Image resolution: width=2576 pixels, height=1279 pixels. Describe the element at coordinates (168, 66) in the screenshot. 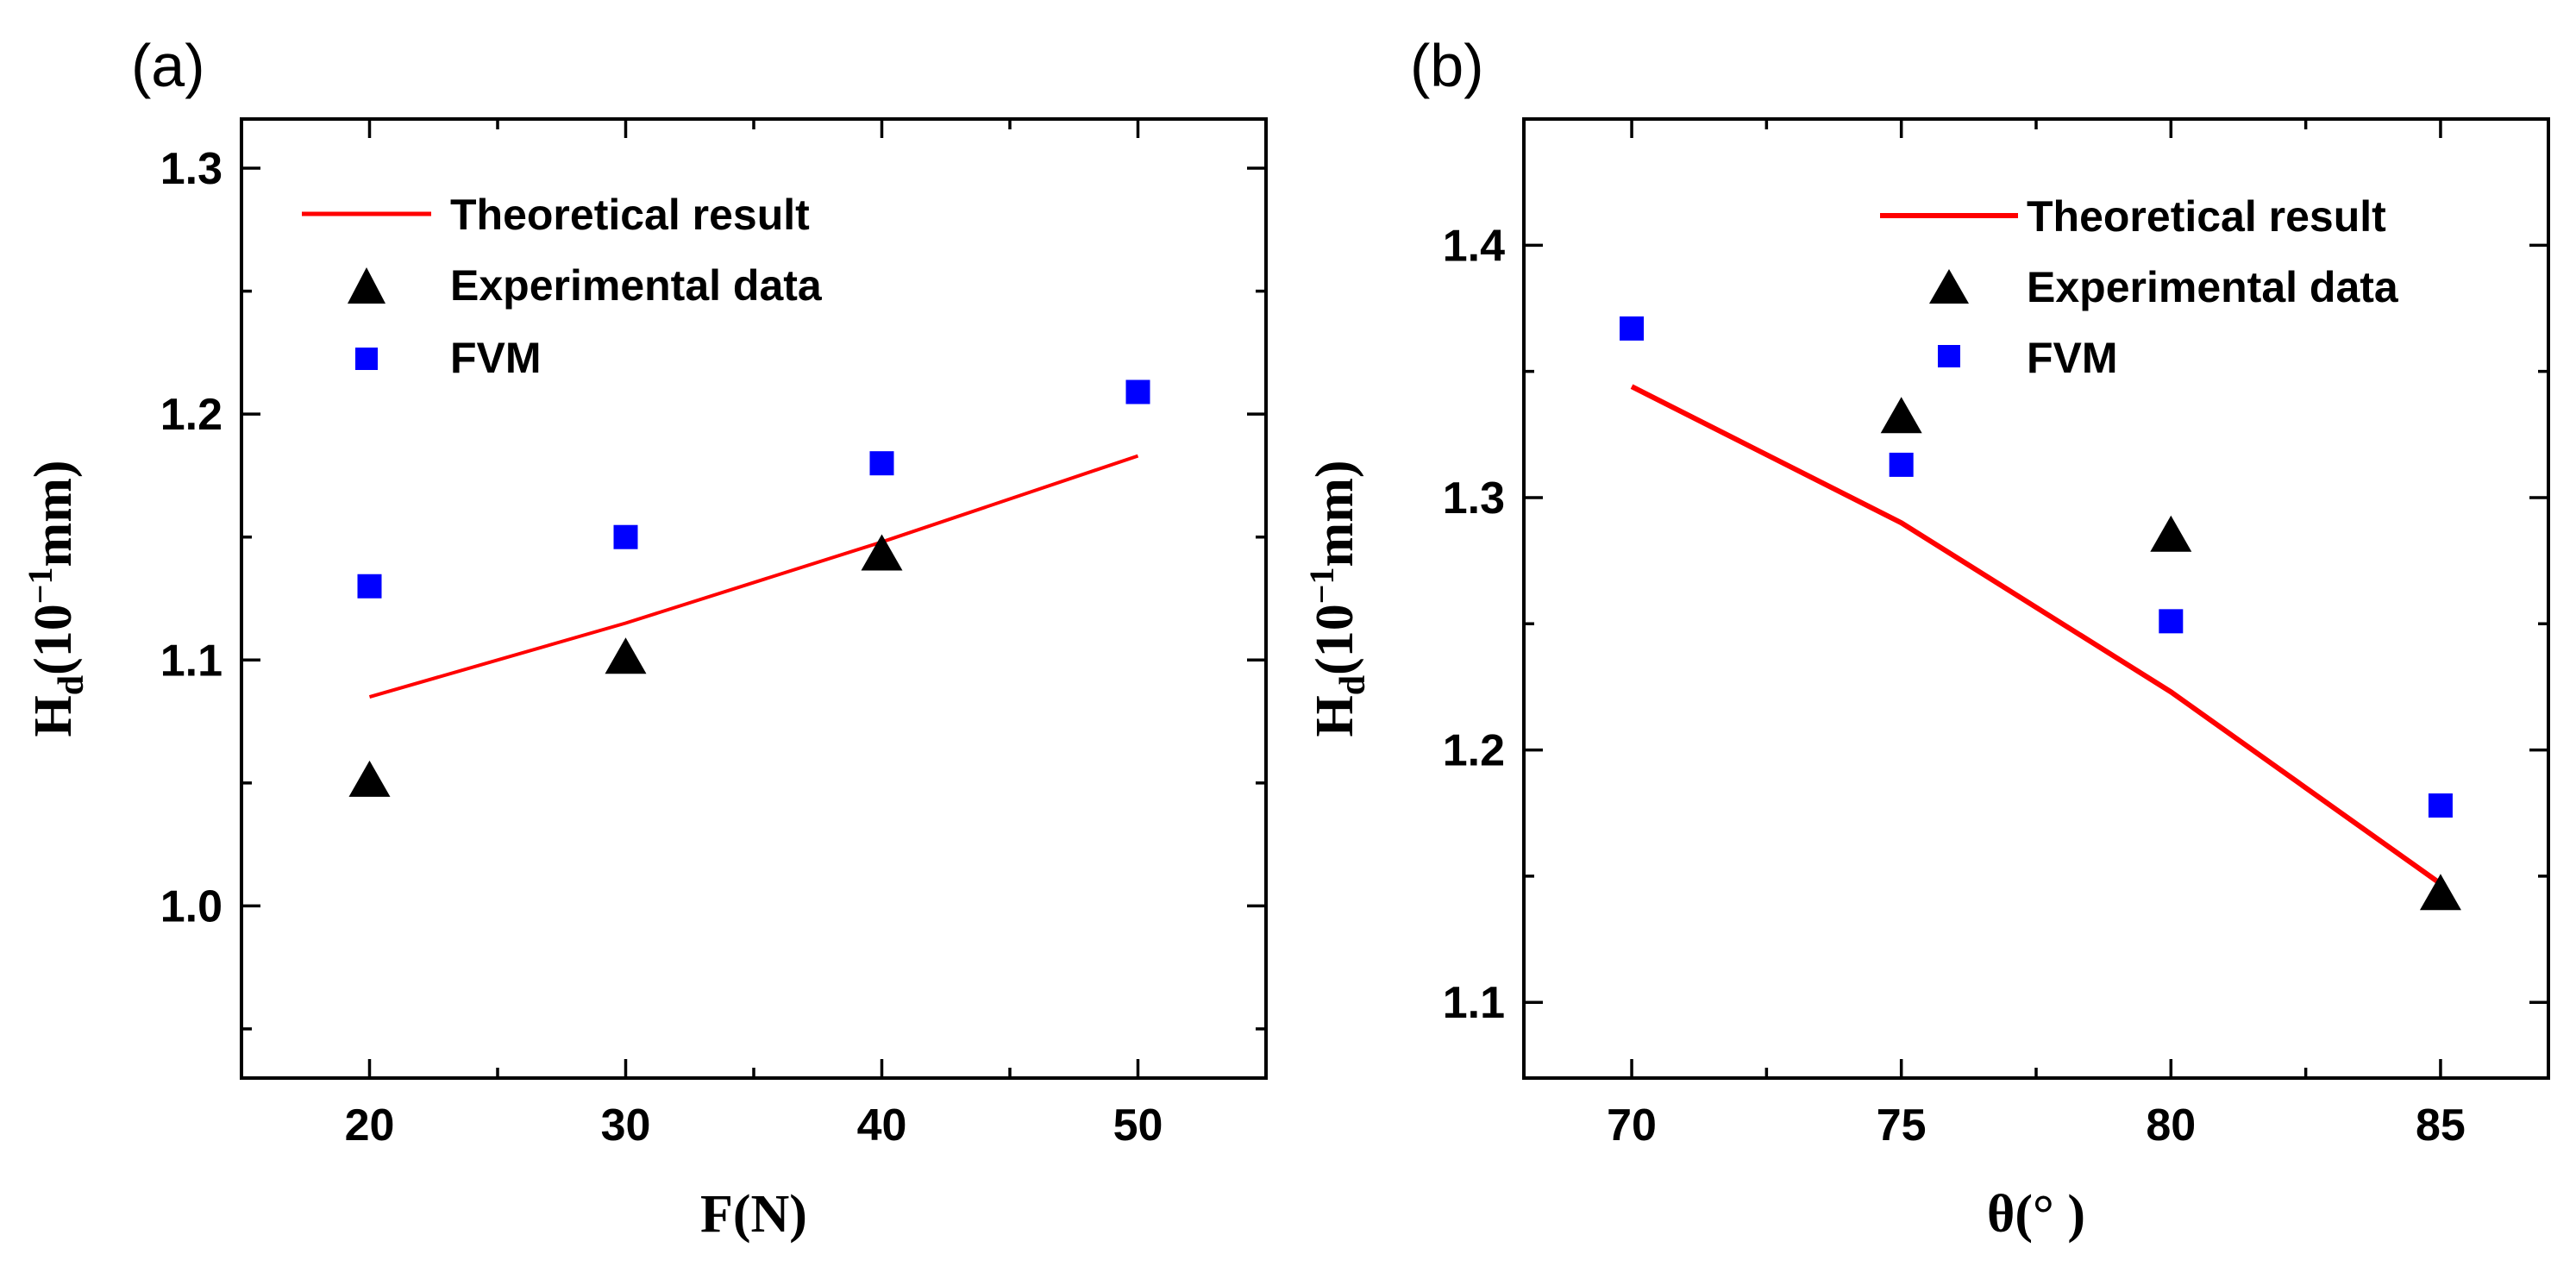

I see `panel-label-a: (a)` at that location.